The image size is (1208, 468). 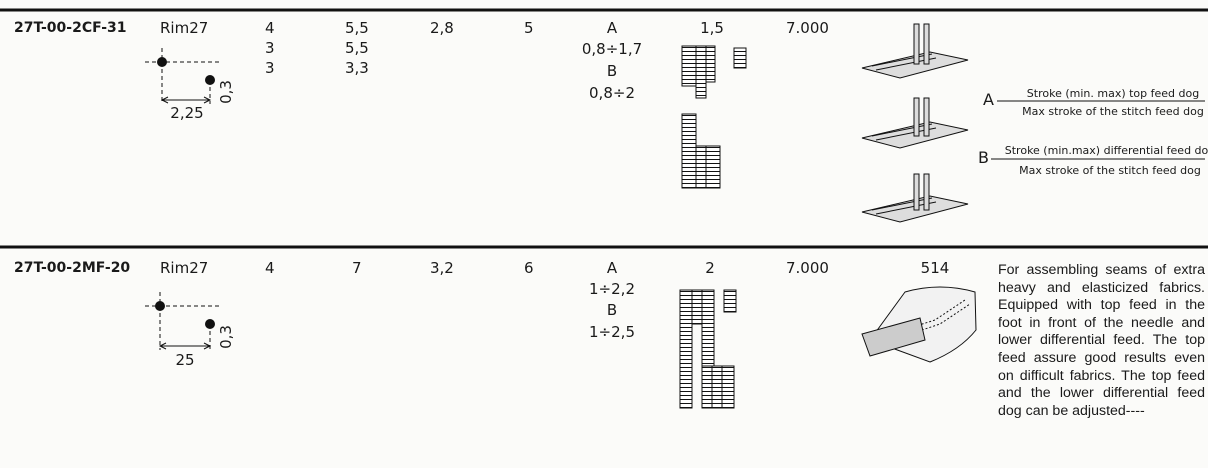 I want to click on col8: 2, so click(x=710, y=268).